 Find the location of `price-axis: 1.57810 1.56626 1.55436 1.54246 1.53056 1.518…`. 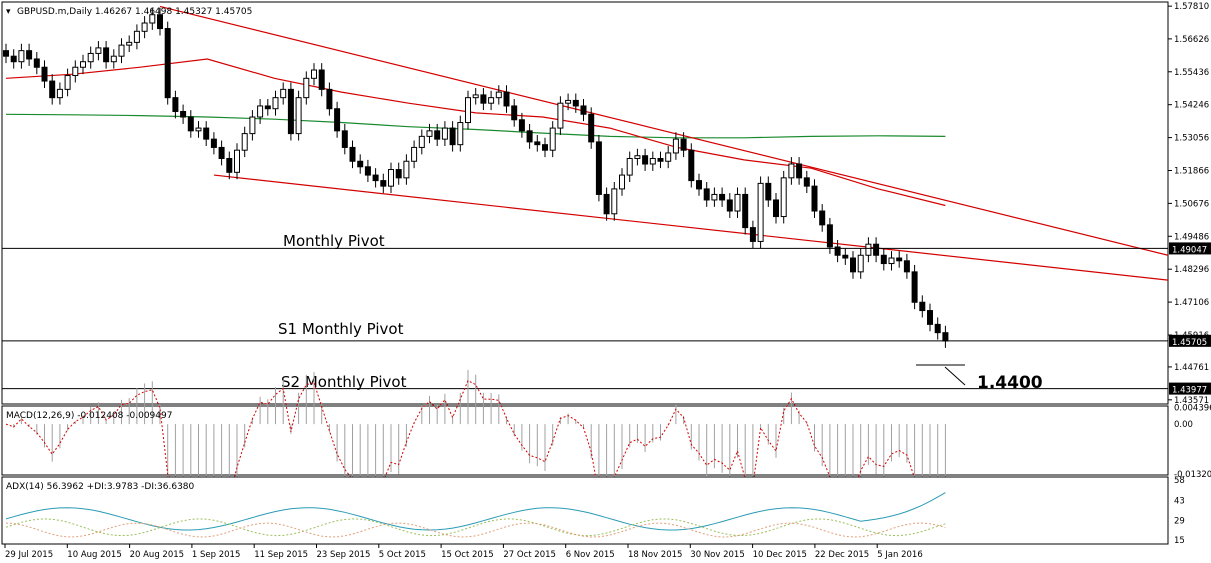

price-axis: 1.57810 1.56626 1.55436 1.54246 1.53056 1.518… is located at coordinates (1189, 204).